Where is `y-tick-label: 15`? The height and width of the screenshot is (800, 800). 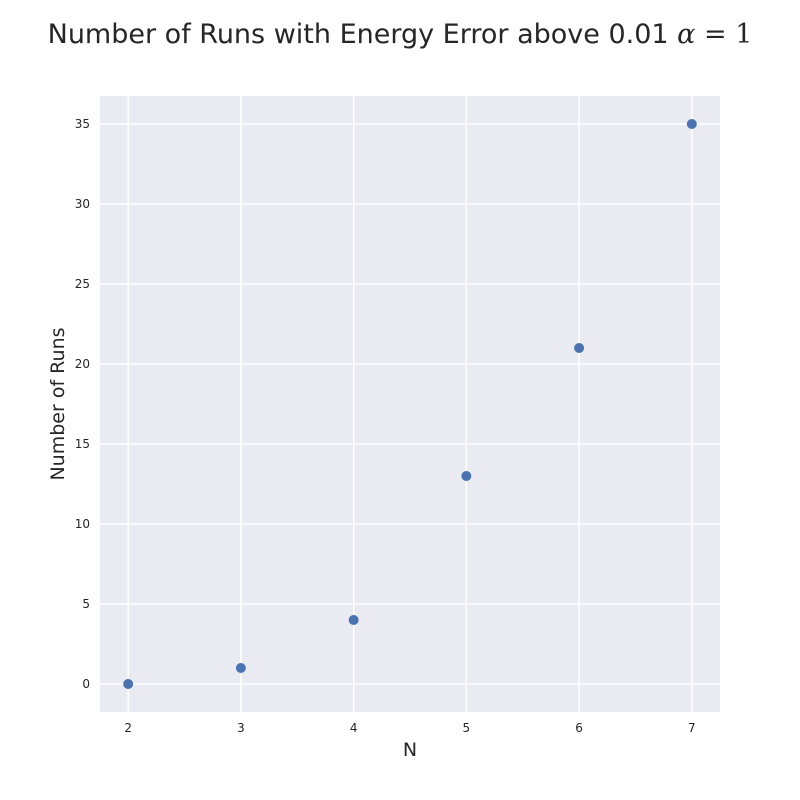
y-tick-label: 15 is located at coordinates (82, 444).